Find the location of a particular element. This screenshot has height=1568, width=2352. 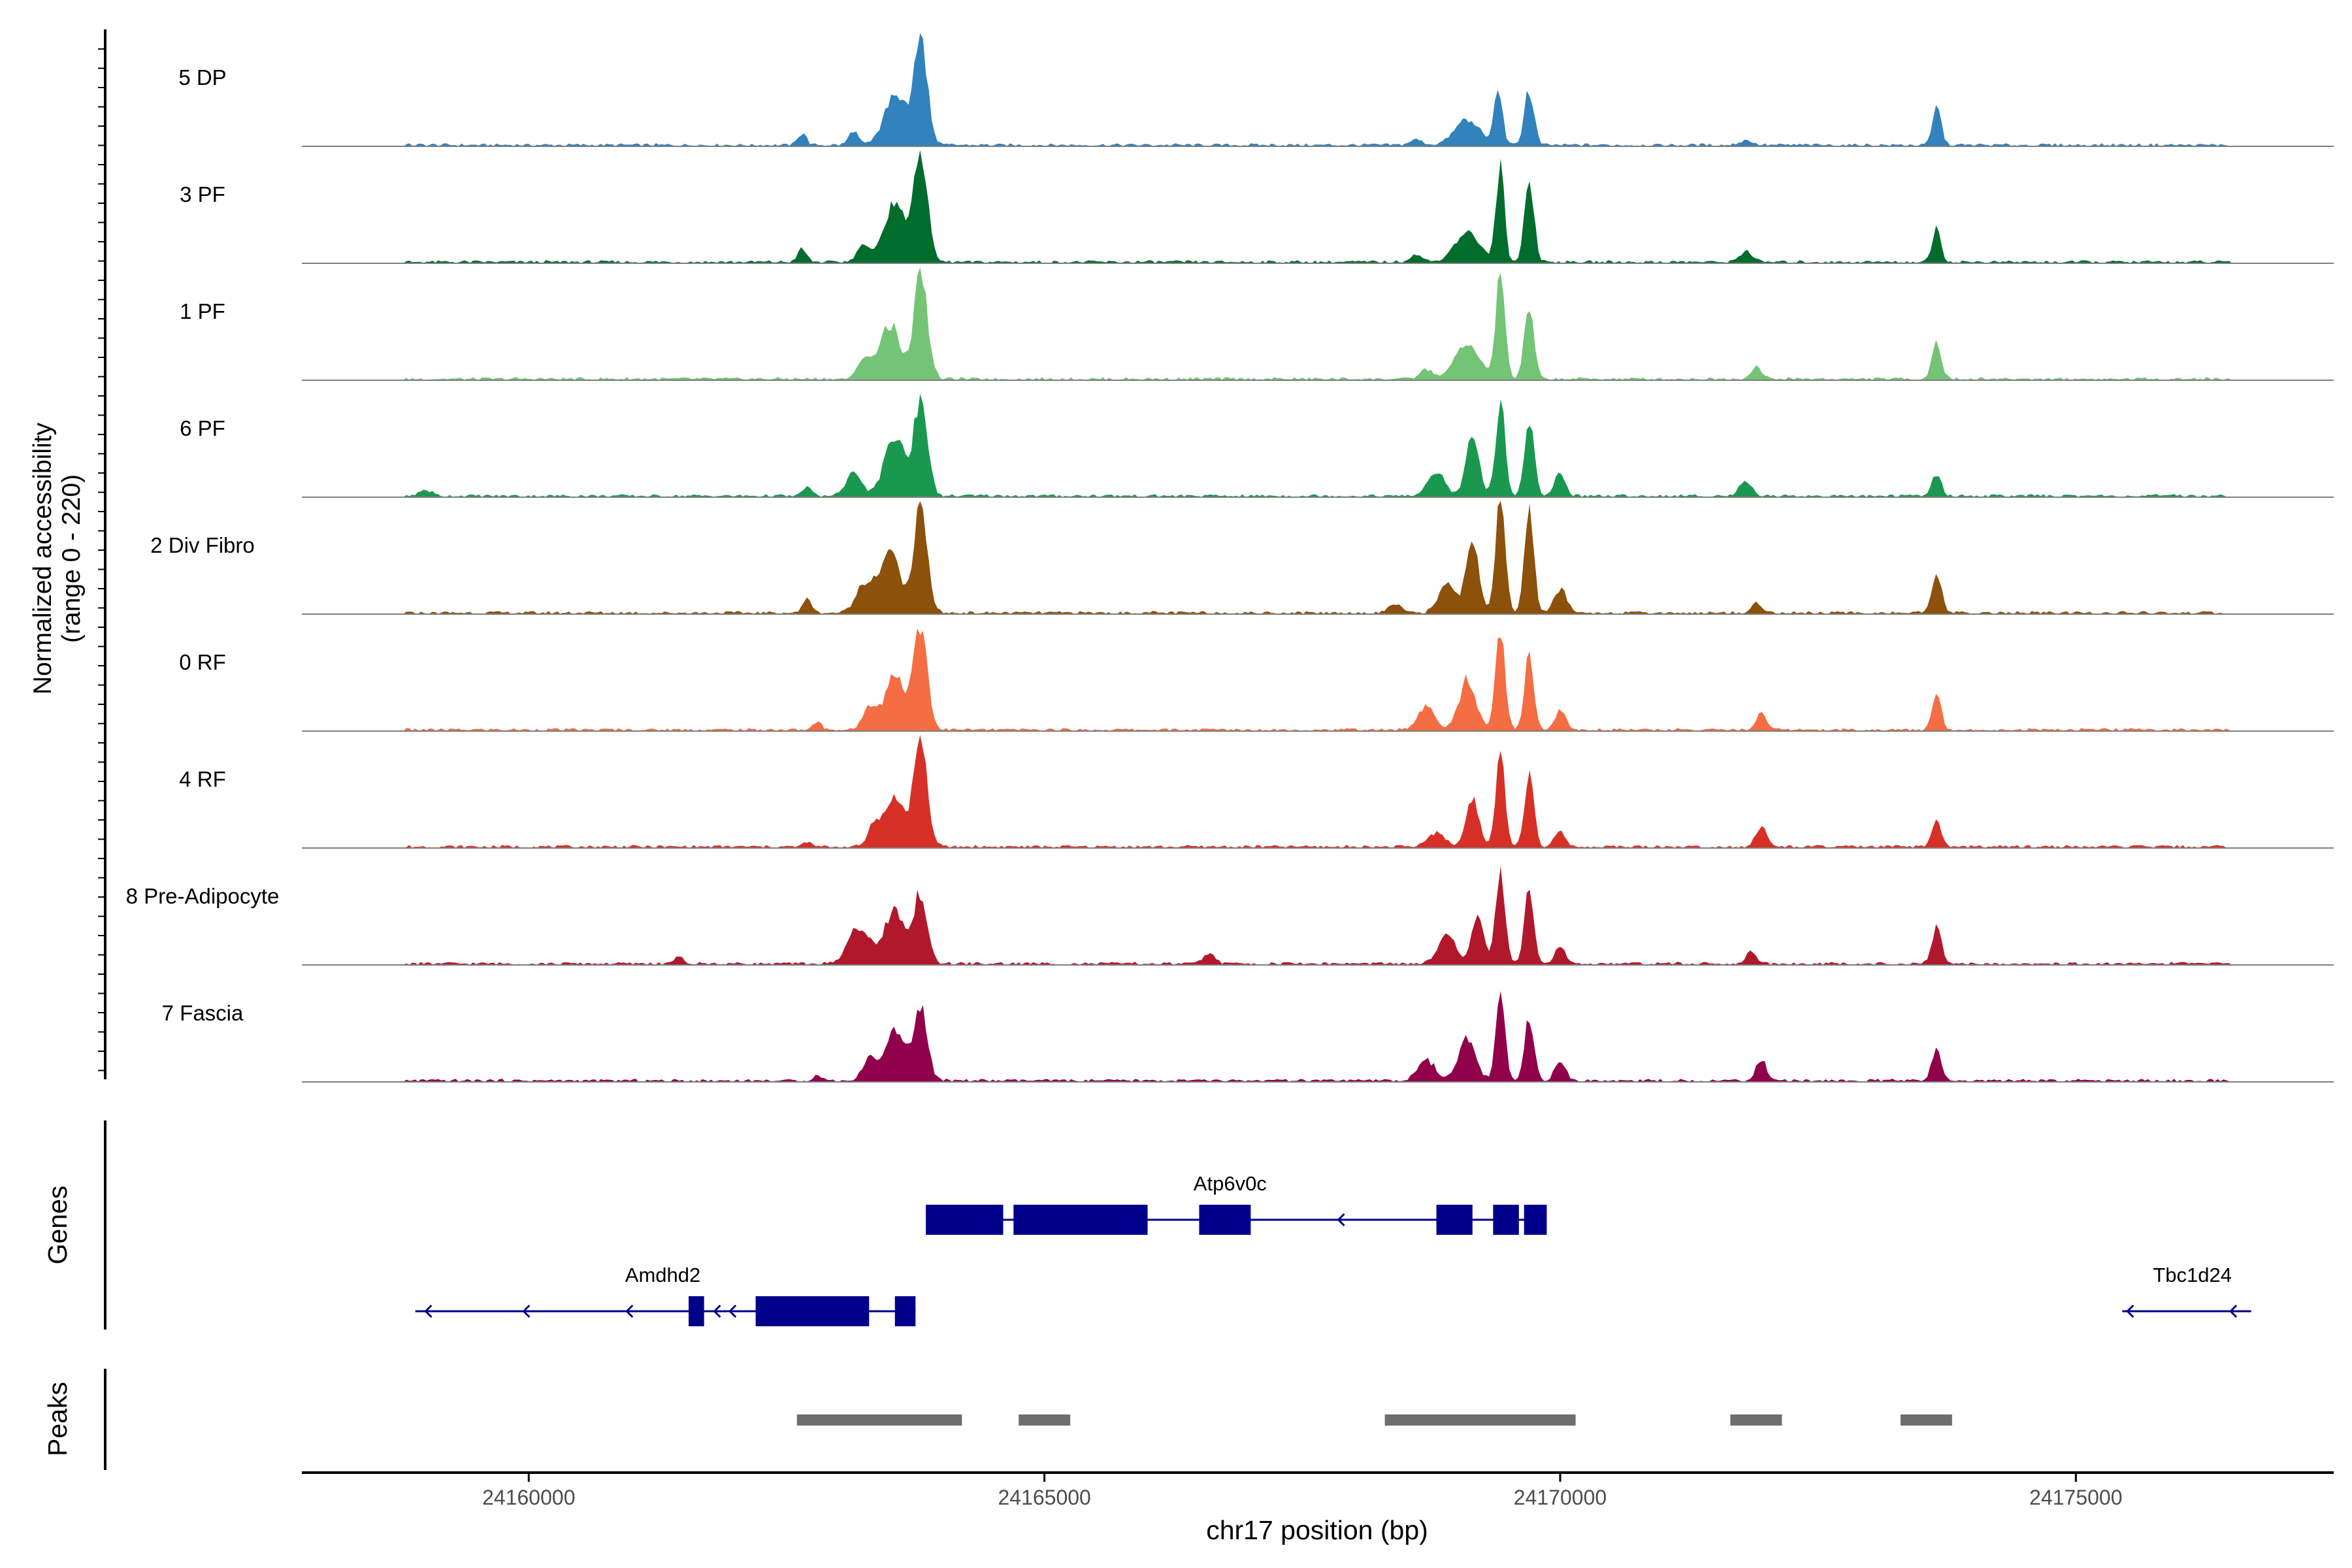

track-label: 5 DP is located at coordinates (202, 77).